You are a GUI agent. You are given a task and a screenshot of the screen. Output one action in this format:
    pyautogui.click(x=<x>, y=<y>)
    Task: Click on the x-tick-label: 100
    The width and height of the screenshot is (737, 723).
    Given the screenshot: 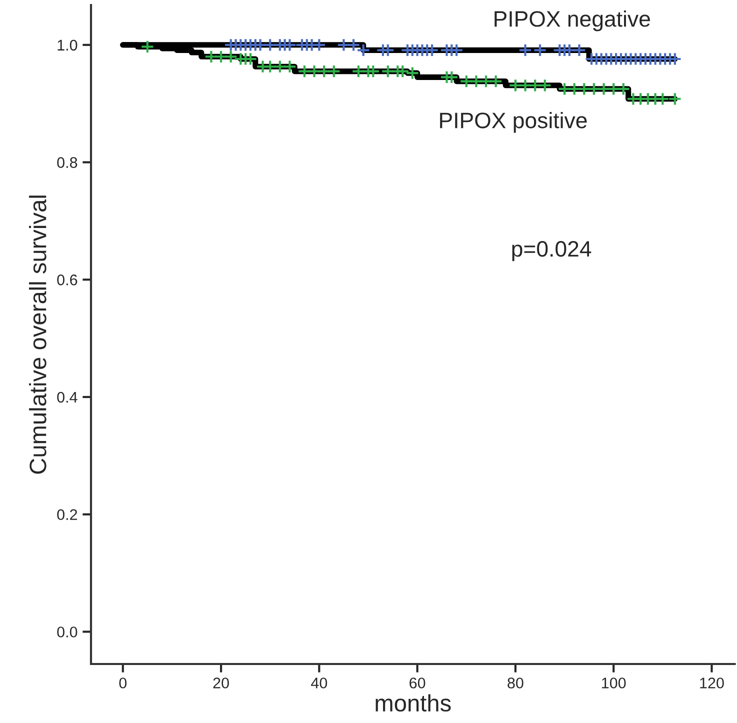 What is the action you would take?
    pyautogui.click(x=614, y=683)
    